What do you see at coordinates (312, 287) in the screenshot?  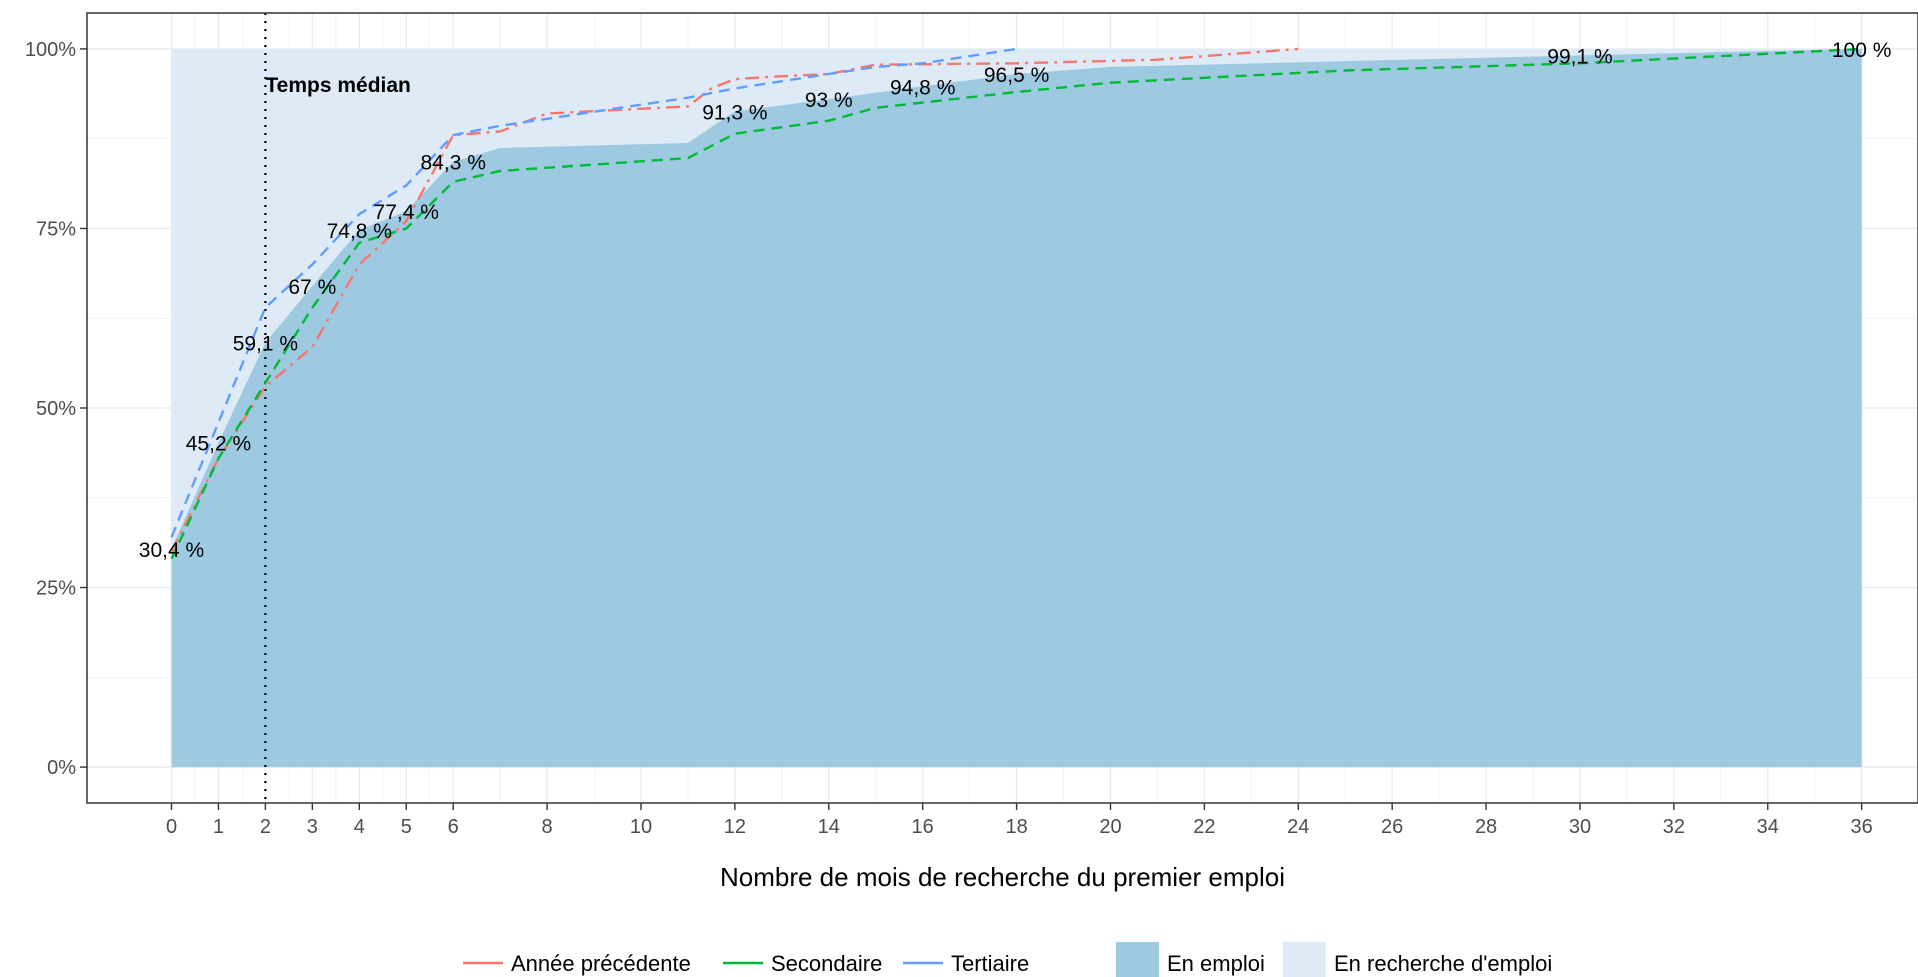 I see `data-label: 67 %` at bounding box center [312, 287].